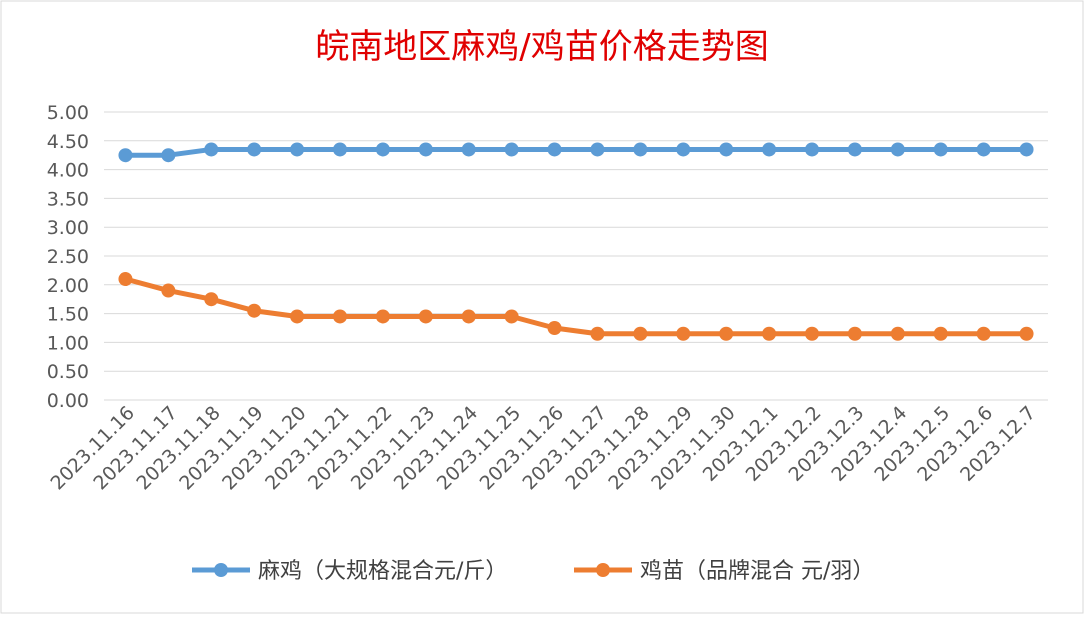 This screenshot has width=1084, height=618. I want to click on chart-title: 皖南地区麻鸡/鸡苗价格走势图, so click(541, 47).